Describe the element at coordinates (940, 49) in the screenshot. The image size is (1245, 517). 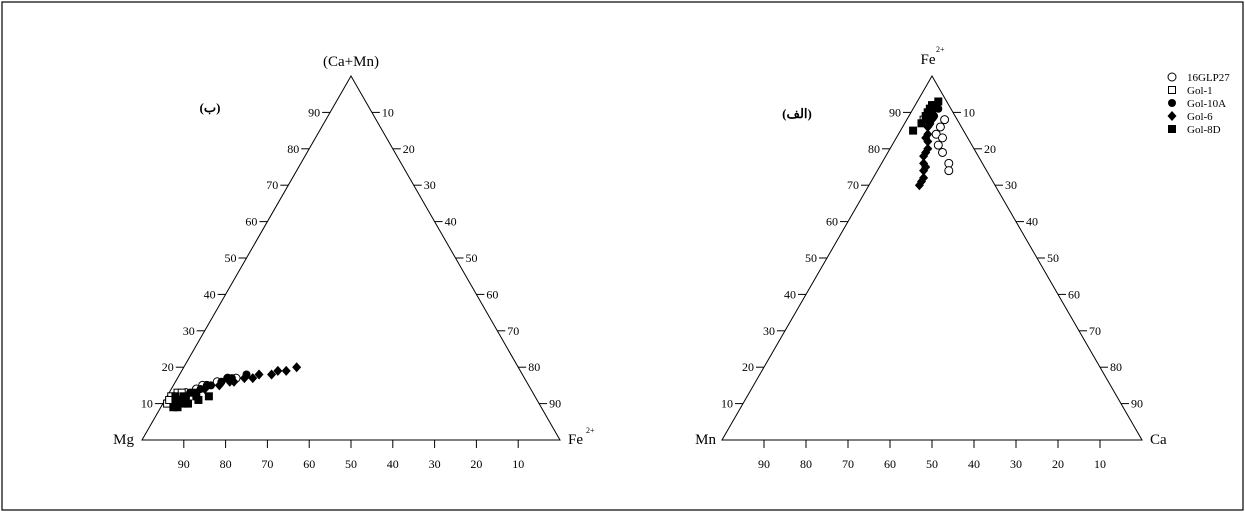
I see `apex-top-superscript: 2+` at that location.